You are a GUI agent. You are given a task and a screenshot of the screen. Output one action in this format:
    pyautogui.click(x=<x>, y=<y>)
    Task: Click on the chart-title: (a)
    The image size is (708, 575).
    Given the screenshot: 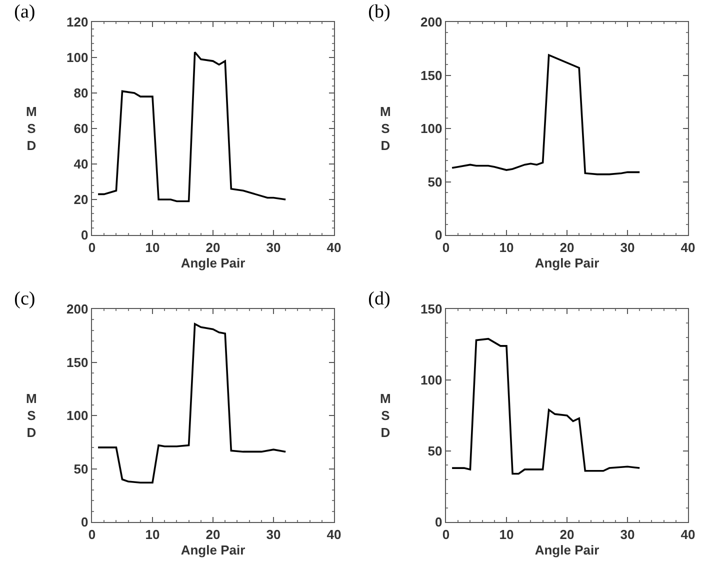 What is the action you would take?
    pyautogui.click(x=25, y=12)
    